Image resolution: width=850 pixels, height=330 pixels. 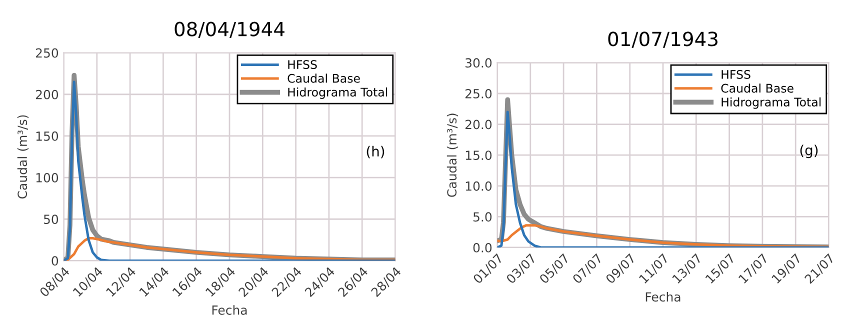 What do you see at coordinates (478, 93) in the screenshot?
I see `y-tick-label: 25.0` at bounding box center [478, 93].